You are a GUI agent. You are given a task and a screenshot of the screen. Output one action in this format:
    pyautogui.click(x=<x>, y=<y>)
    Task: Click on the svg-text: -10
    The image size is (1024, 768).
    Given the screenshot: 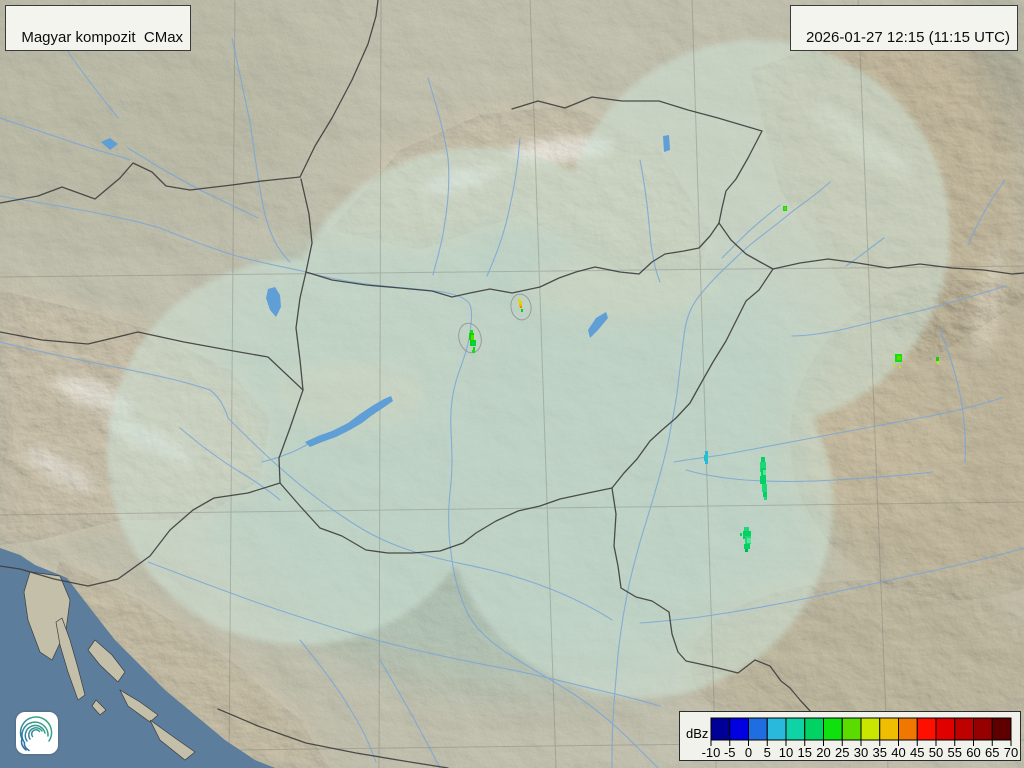 What is the action you would take?
    pyautogui.click(x=711, y=752)
    